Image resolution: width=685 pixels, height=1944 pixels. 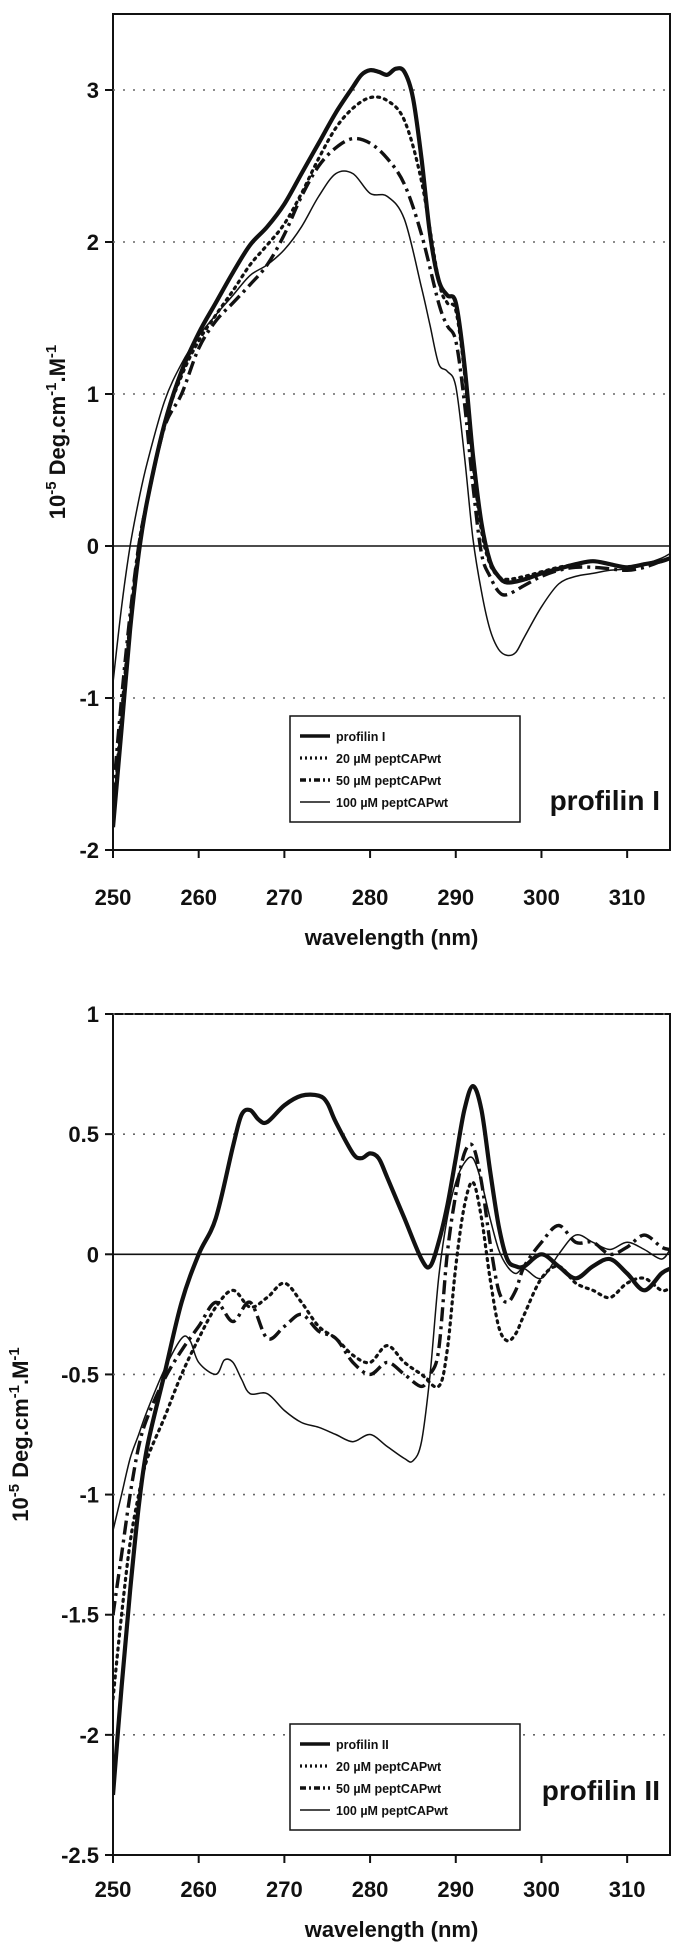 What do you see at coordinates (80, 1855) in the screenshot?
I see `y-tick-label: -2.5` at bounding box center [80, 1855].